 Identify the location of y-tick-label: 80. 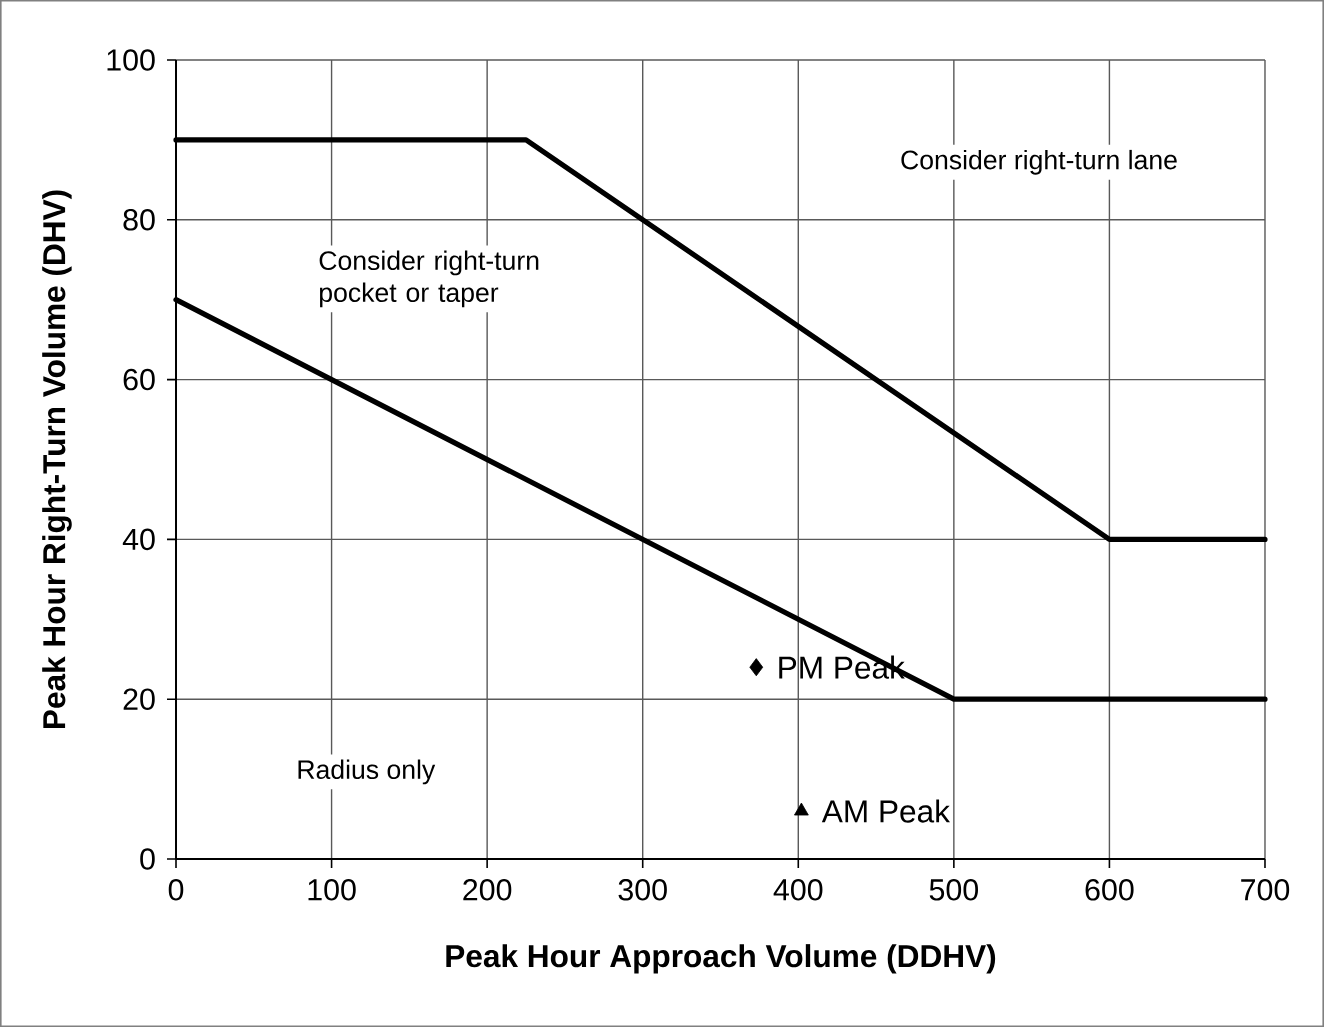
(139, 220).